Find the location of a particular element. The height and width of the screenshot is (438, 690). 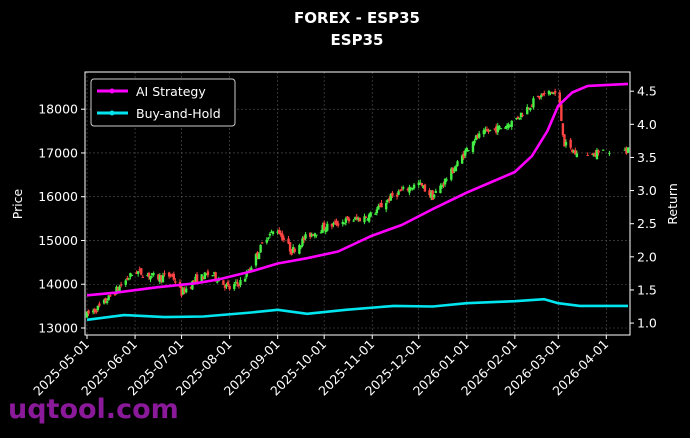

left-tick-label: 13000 is located at coordinates (58, 327).